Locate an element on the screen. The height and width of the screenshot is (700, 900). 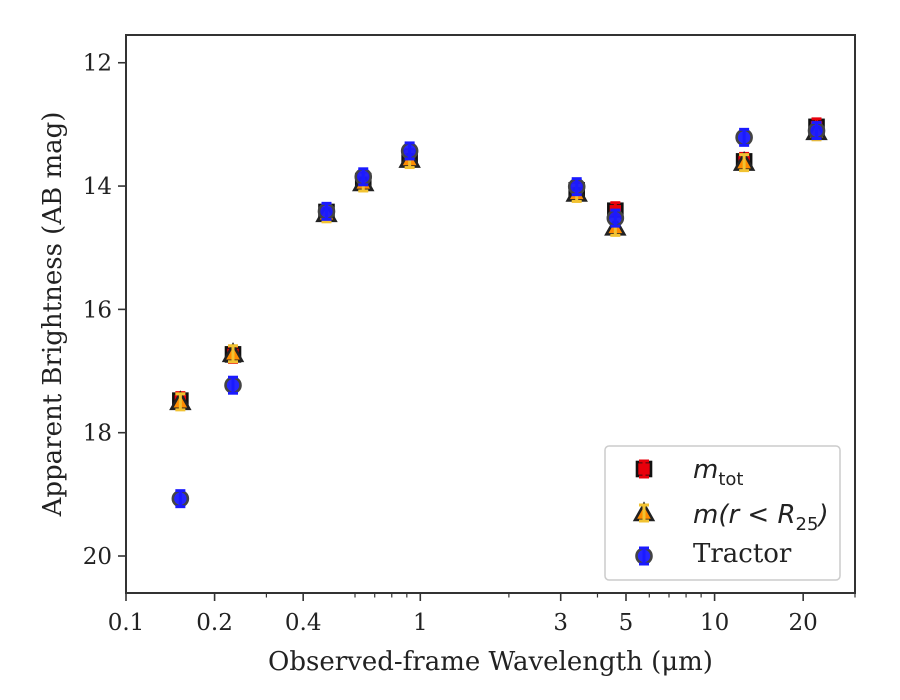
x-tick-label: 0.2 is located at coordinates (214, 623).